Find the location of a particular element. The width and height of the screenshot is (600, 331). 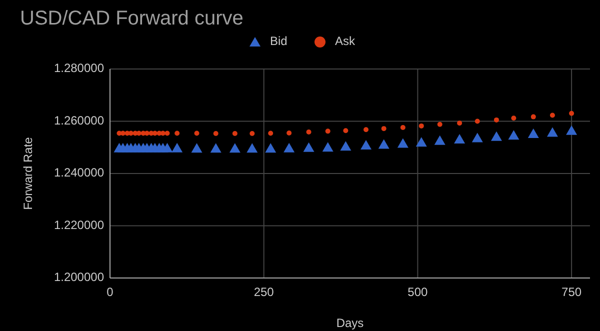

y-tick-label: 1.260000 is located at coordinates (79, 120).